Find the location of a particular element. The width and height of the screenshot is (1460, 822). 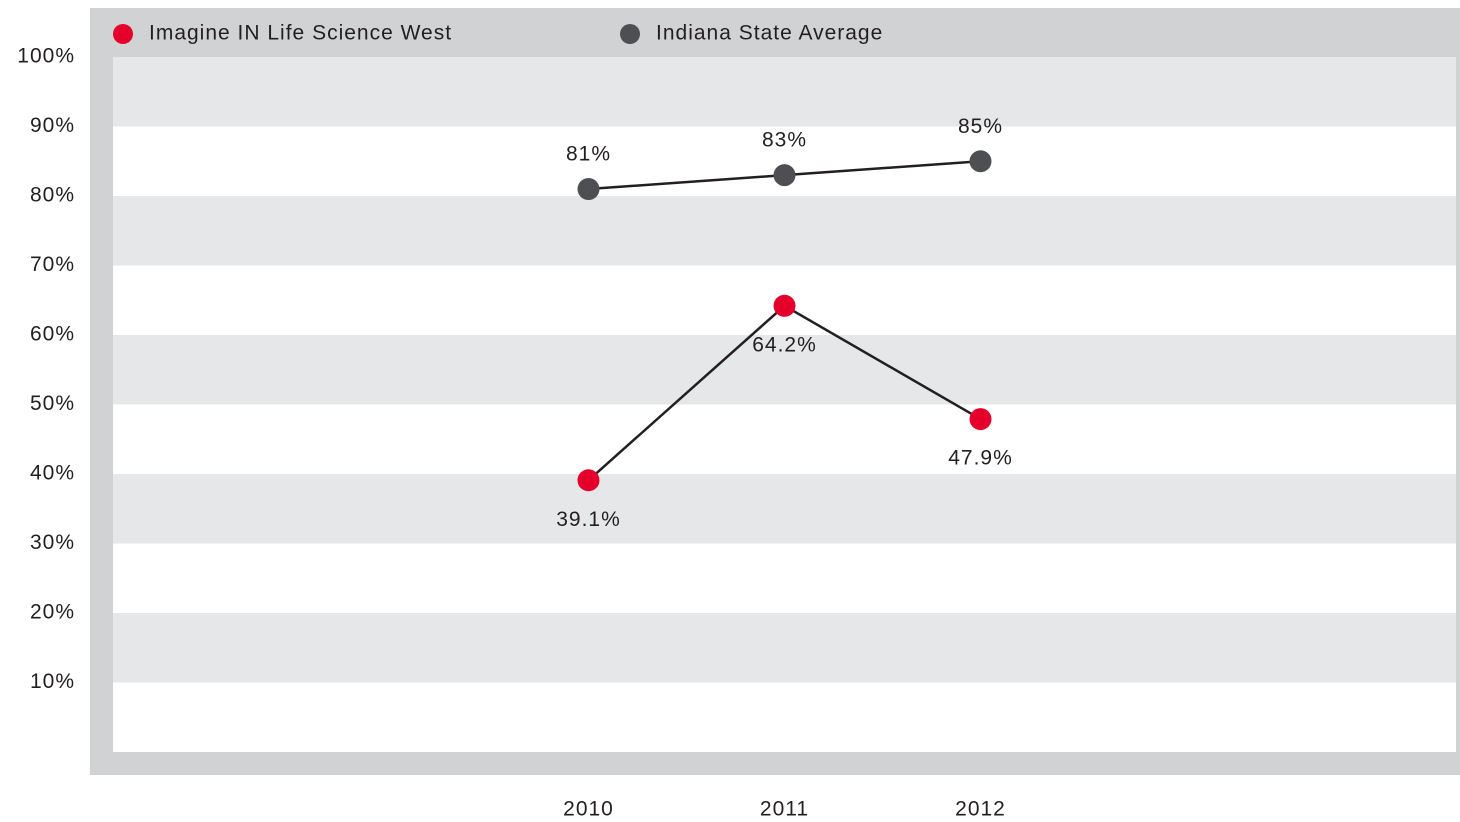

y-tick-label: 40% is located at coordinates (52, 473).